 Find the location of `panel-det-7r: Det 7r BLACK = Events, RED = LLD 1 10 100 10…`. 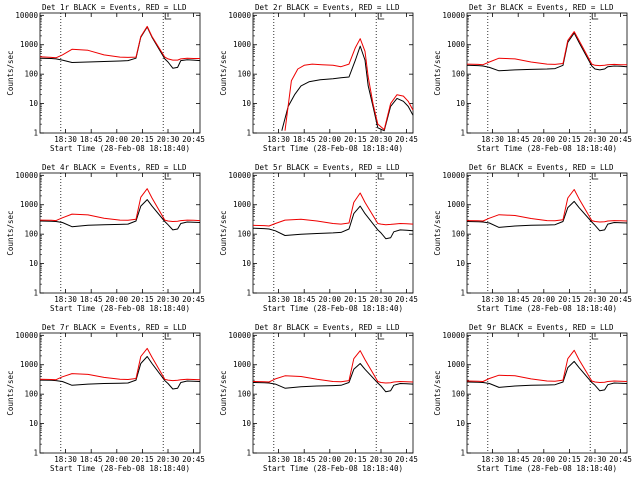

panel-det-7r: Det 7r BLACK = Events, RED = LLD 1 10 100 10… is located at coordinates (105, 398).